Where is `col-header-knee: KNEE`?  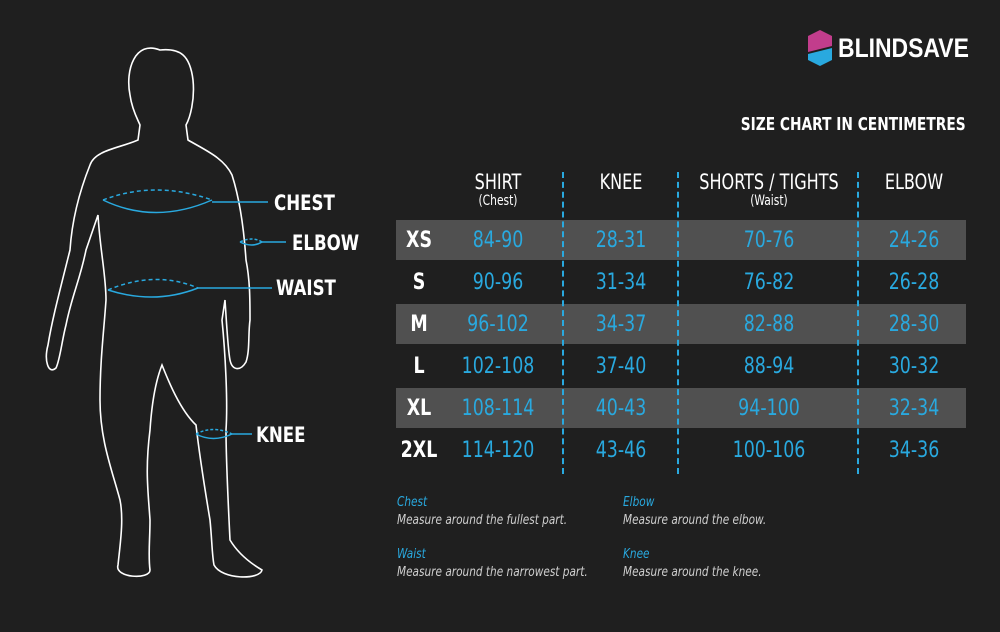
col-header-knee: KNEE is located at coordinates (621, 182).